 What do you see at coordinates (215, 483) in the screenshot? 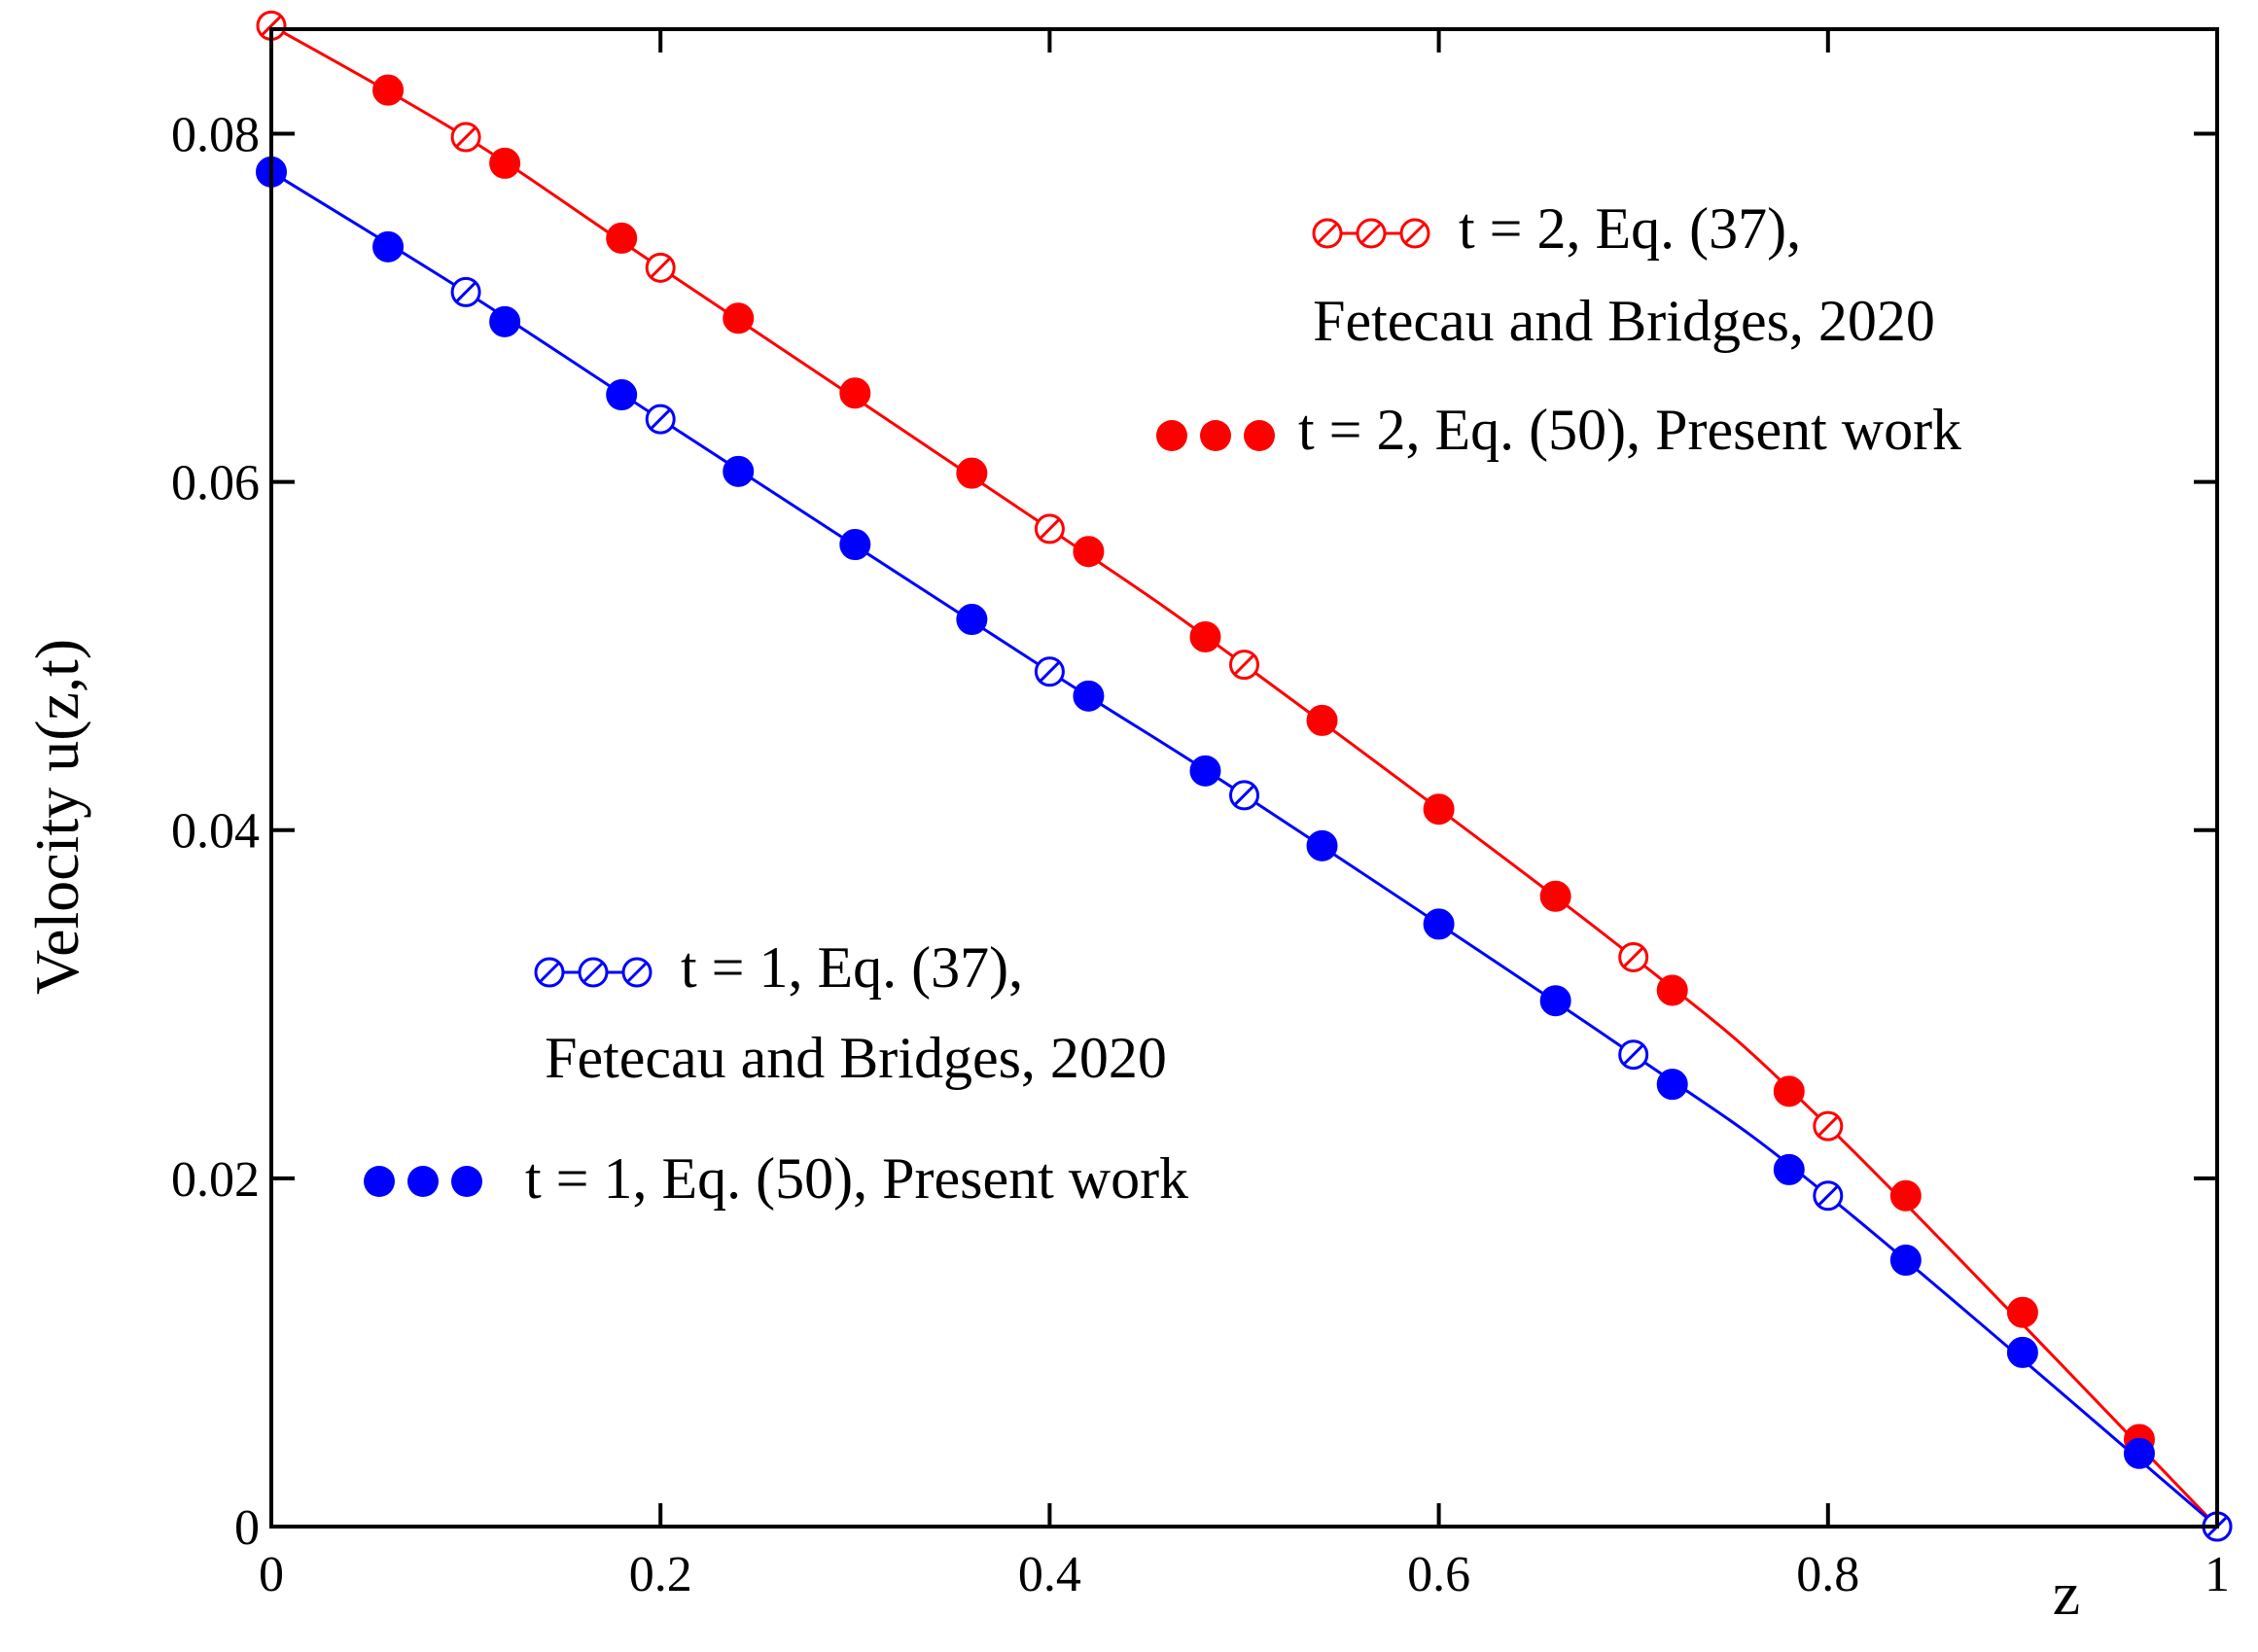
I see `y-tick-label: 0.06` at bounding box center [215, 483].